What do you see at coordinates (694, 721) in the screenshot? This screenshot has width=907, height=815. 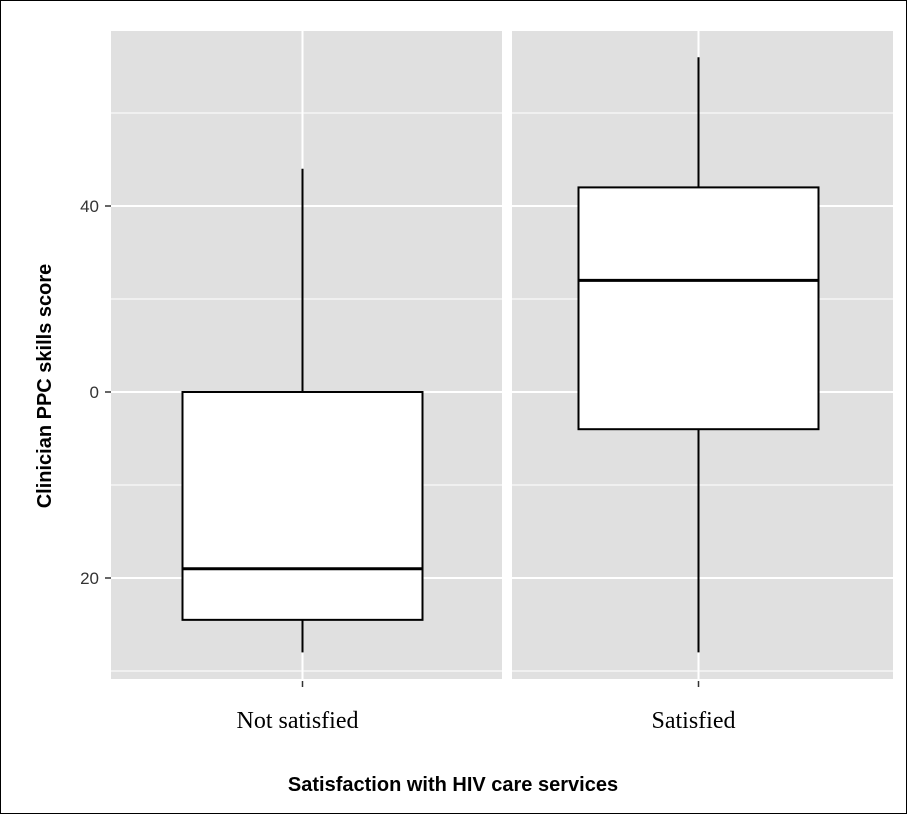 I see `x-tick-label: Satisfied` at bounding box center [694, 721].